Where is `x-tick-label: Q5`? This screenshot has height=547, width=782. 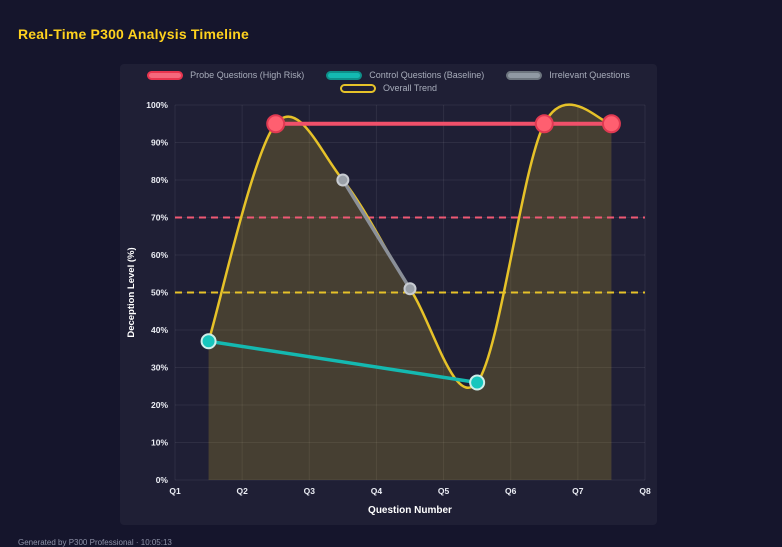
x-tick-label: Q5 is located at coordinates (444, 491).